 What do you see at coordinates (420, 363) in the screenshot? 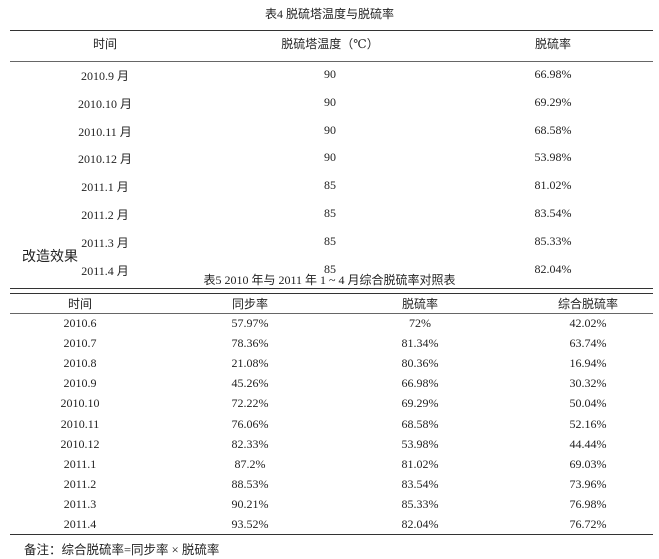
I see `table5-cell-desulfurization-rate: 80.36%` at bounding box center [420, 363].